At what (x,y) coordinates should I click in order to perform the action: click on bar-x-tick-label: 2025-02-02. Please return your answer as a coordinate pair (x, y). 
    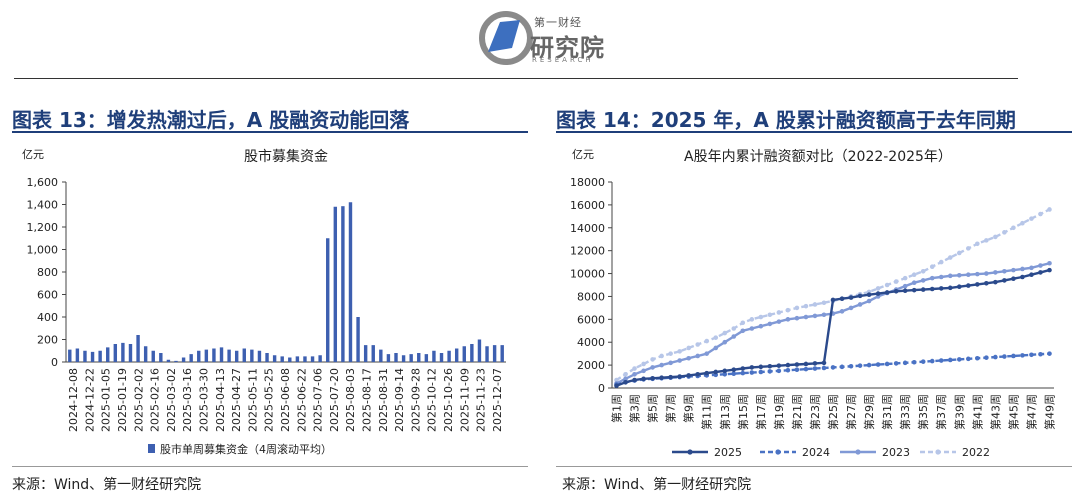
    Looking at the image, I should click on (138, 400).